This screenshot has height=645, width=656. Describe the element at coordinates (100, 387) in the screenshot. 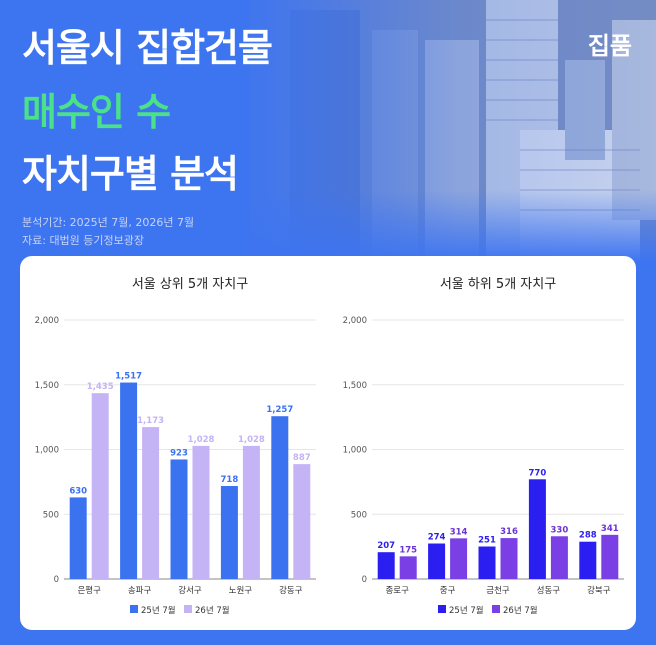

I see `bar-value-label: 1,435` at that location.